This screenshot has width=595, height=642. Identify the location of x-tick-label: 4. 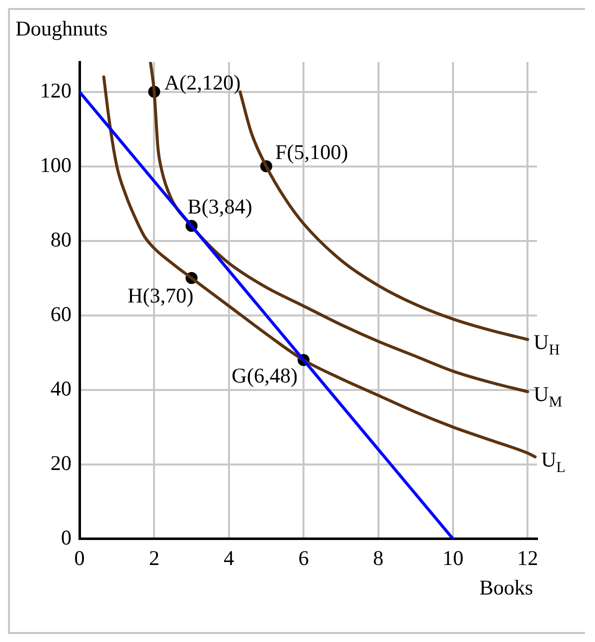
(229, 558).